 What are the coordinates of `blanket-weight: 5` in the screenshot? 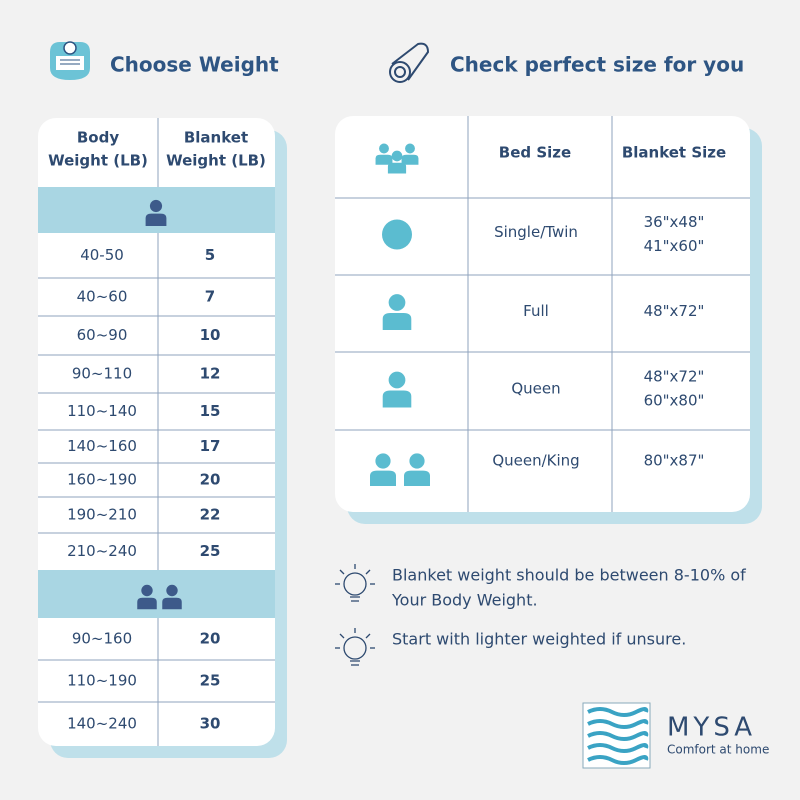 It's located at (210, 255).